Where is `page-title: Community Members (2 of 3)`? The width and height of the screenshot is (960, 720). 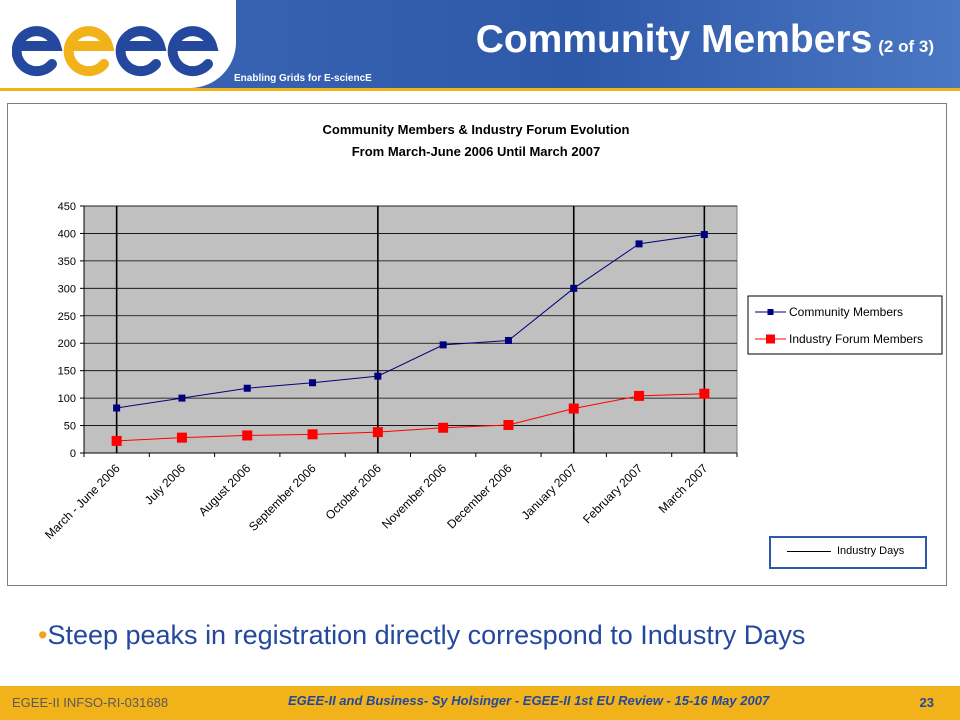
page-title: Community Members (2 of 3) is located at coordinates (705, 40).